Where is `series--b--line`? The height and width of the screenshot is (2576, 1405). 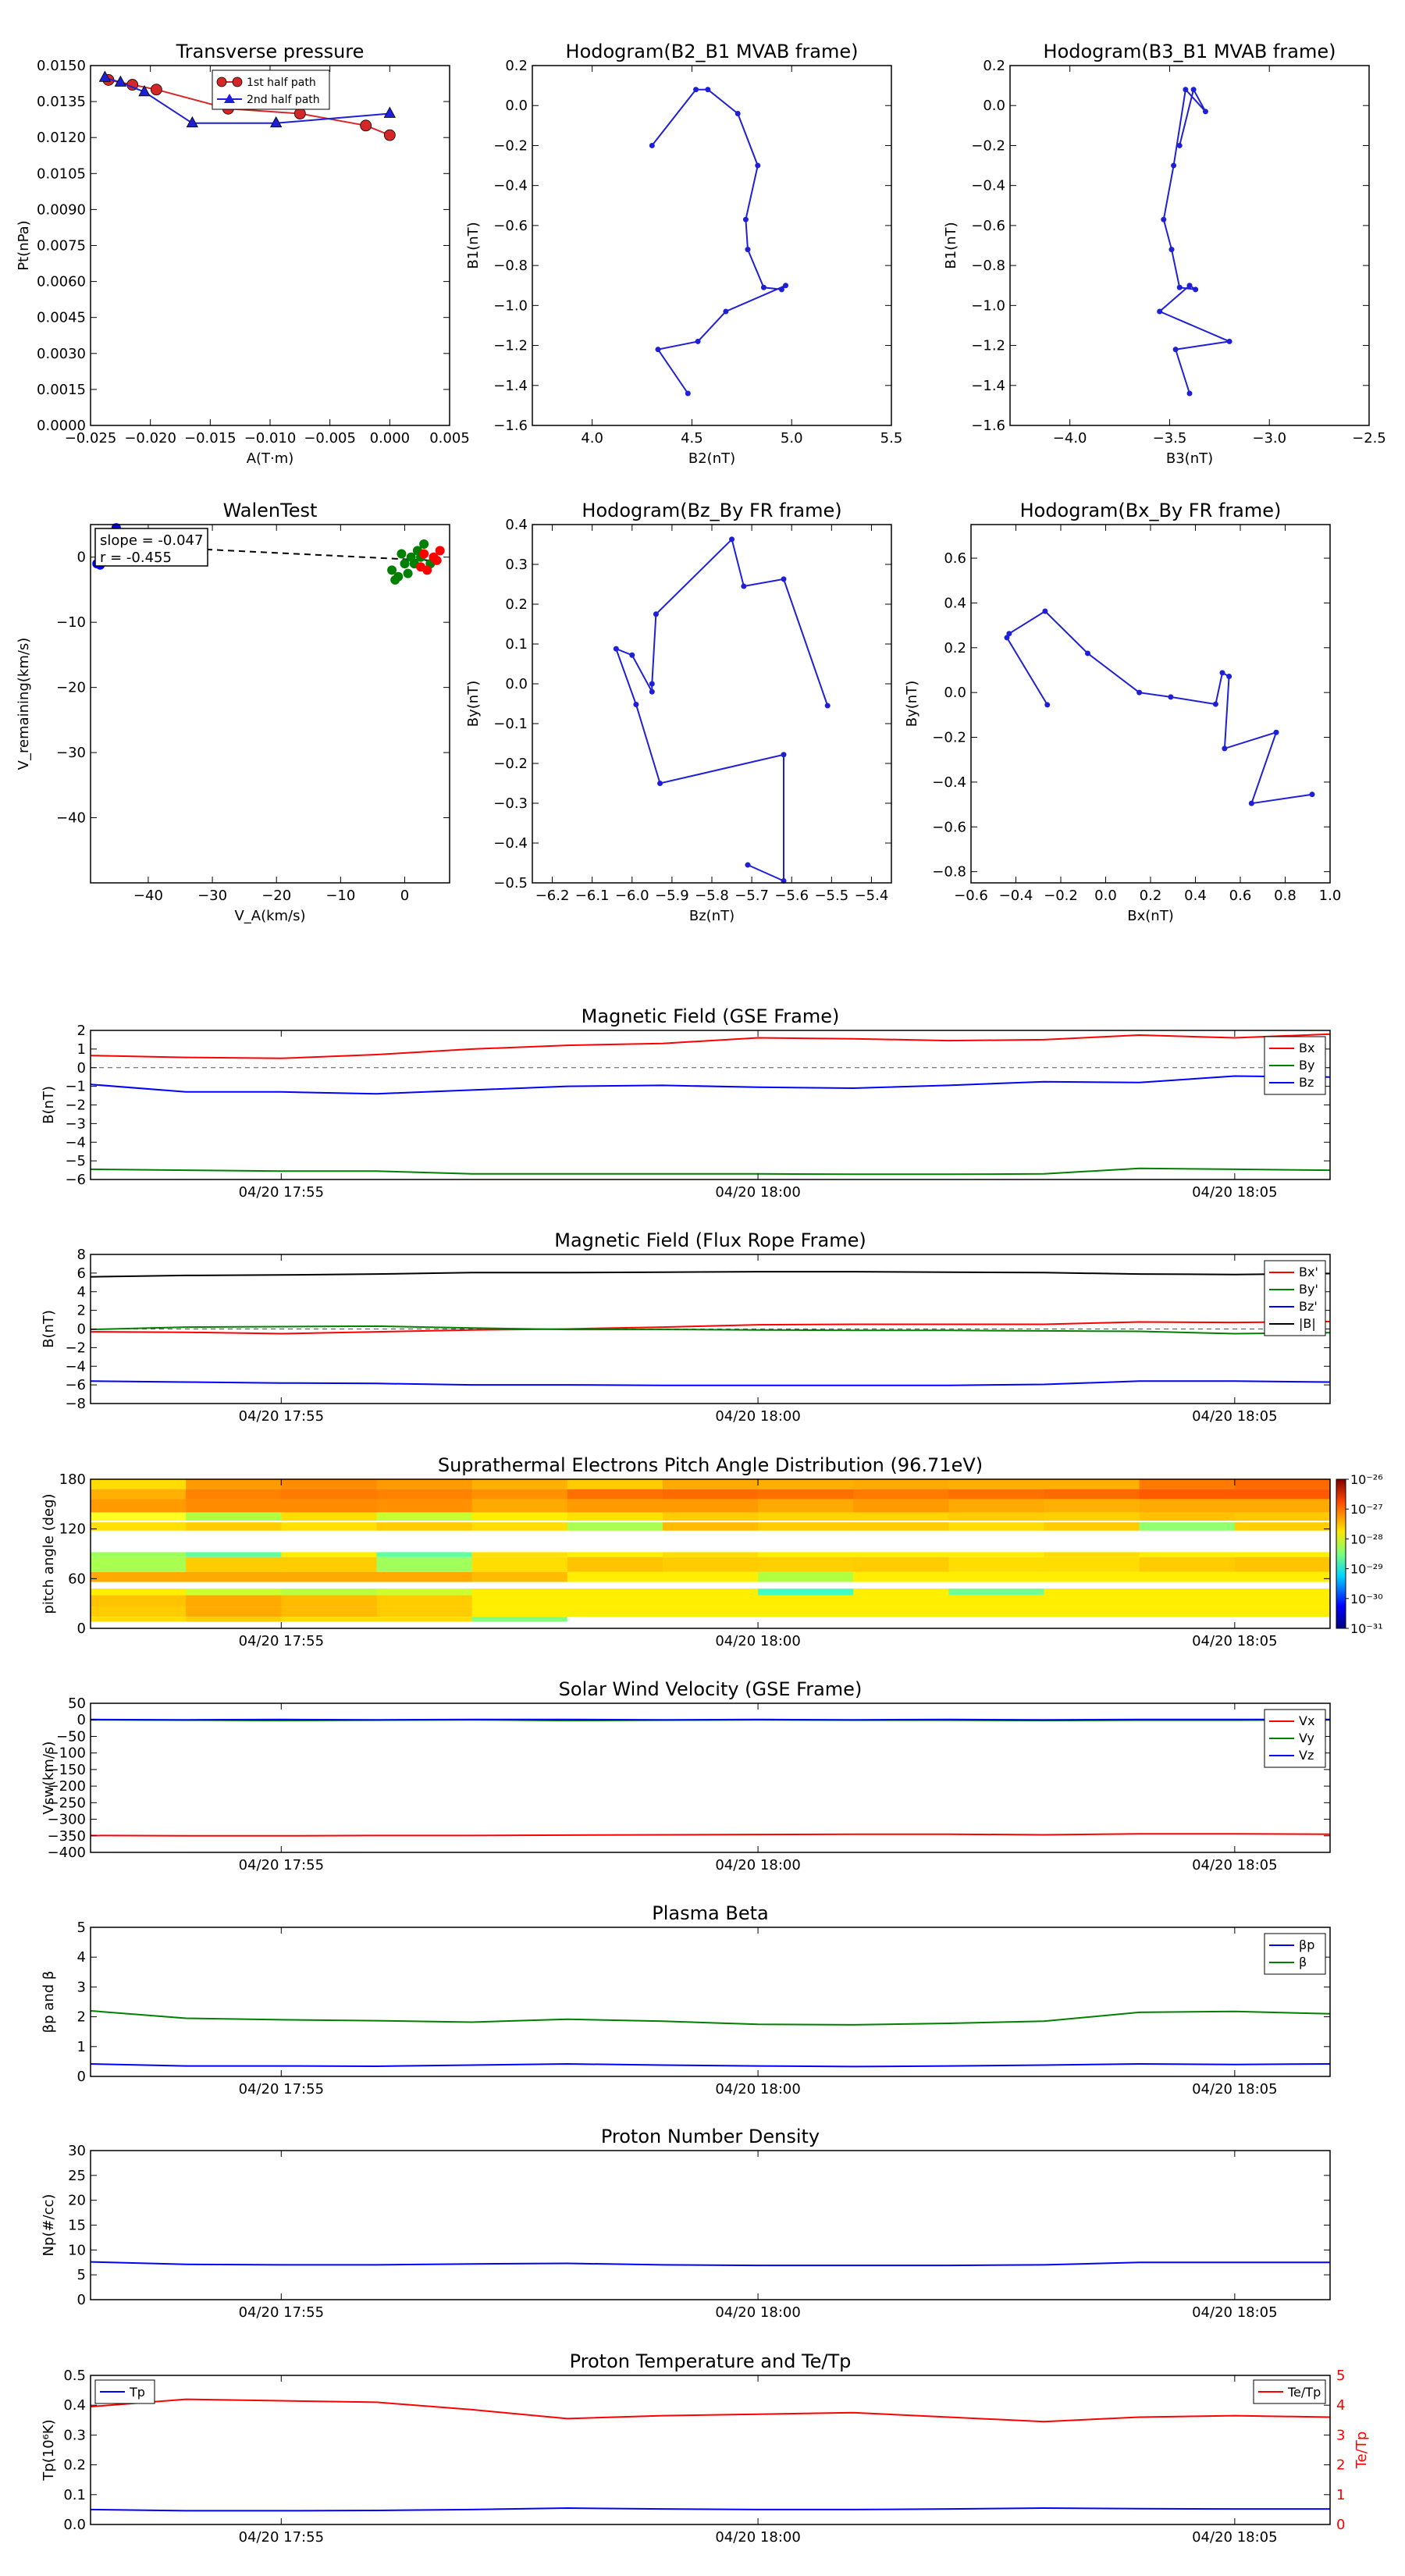 series--b--line is located at coordinates (711, 1274).